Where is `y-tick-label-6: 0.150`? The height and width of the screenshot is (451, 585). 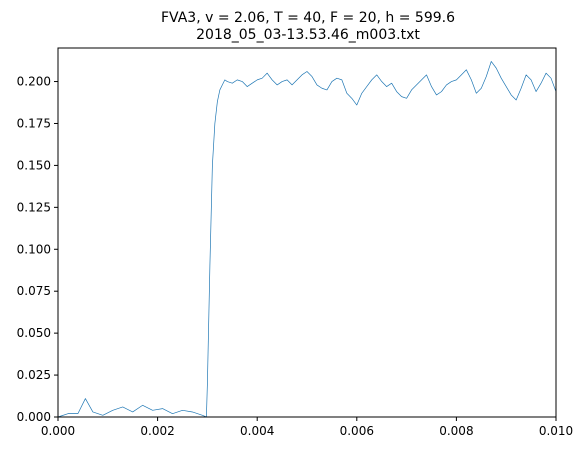
y-tick-label-6: 0.150 is located at coordinates (34, 165).